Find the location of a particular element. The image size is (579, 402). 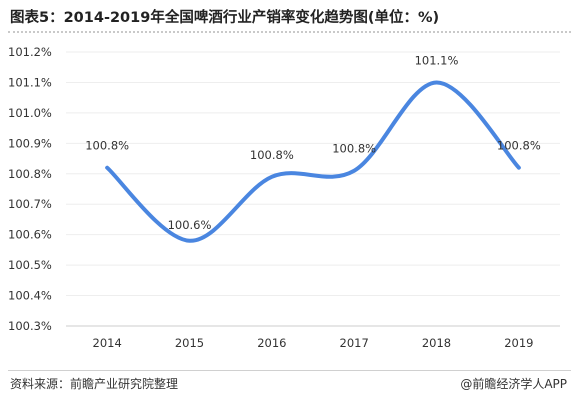

data-label: 100.6% is located at coordinates (190, 225).